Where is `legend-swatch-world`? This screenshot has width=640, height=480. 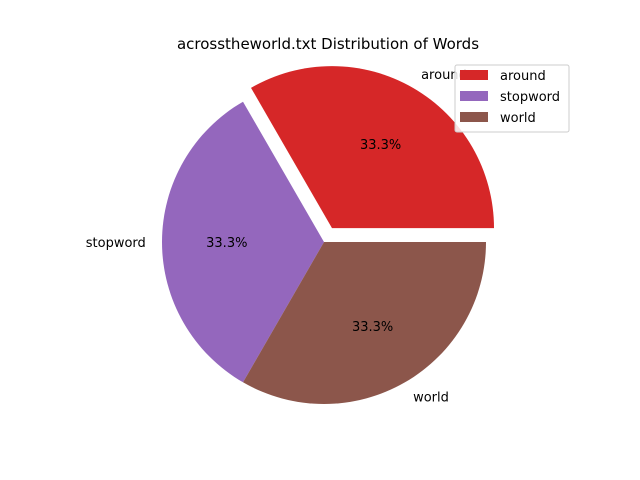 legend-swatch-world is located at coordinates (474, 117).